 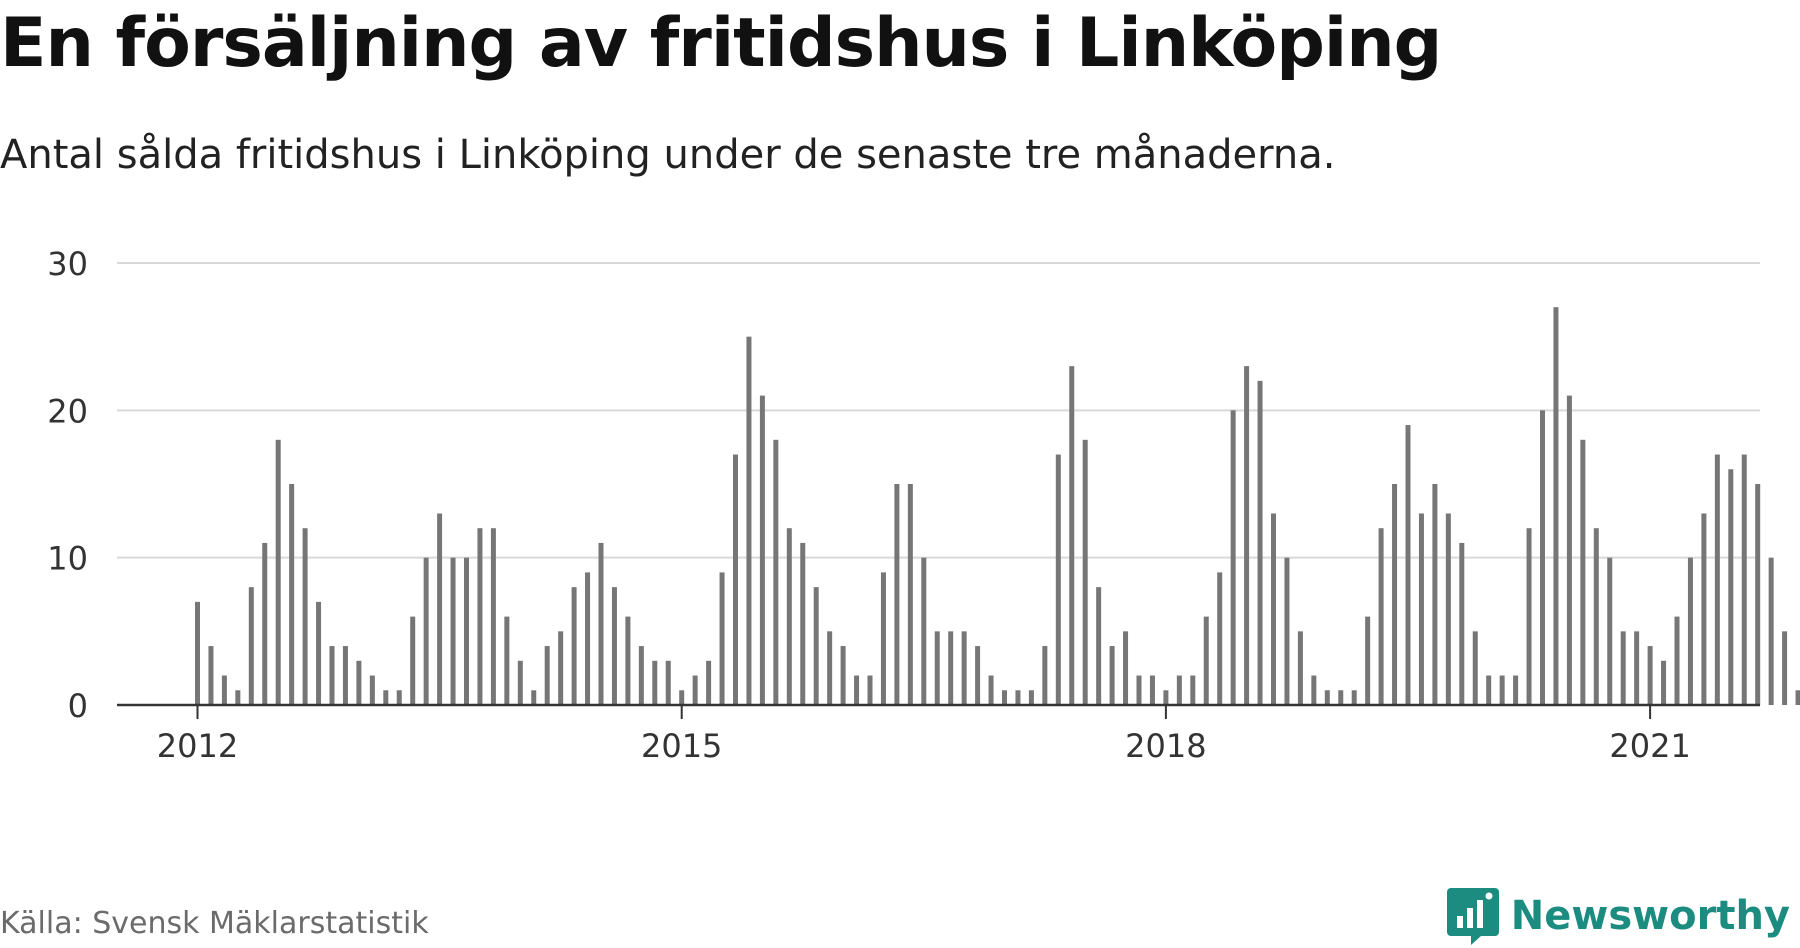 I want to click on brand-logo: Newsworthy, so click(x=1618, y=916).